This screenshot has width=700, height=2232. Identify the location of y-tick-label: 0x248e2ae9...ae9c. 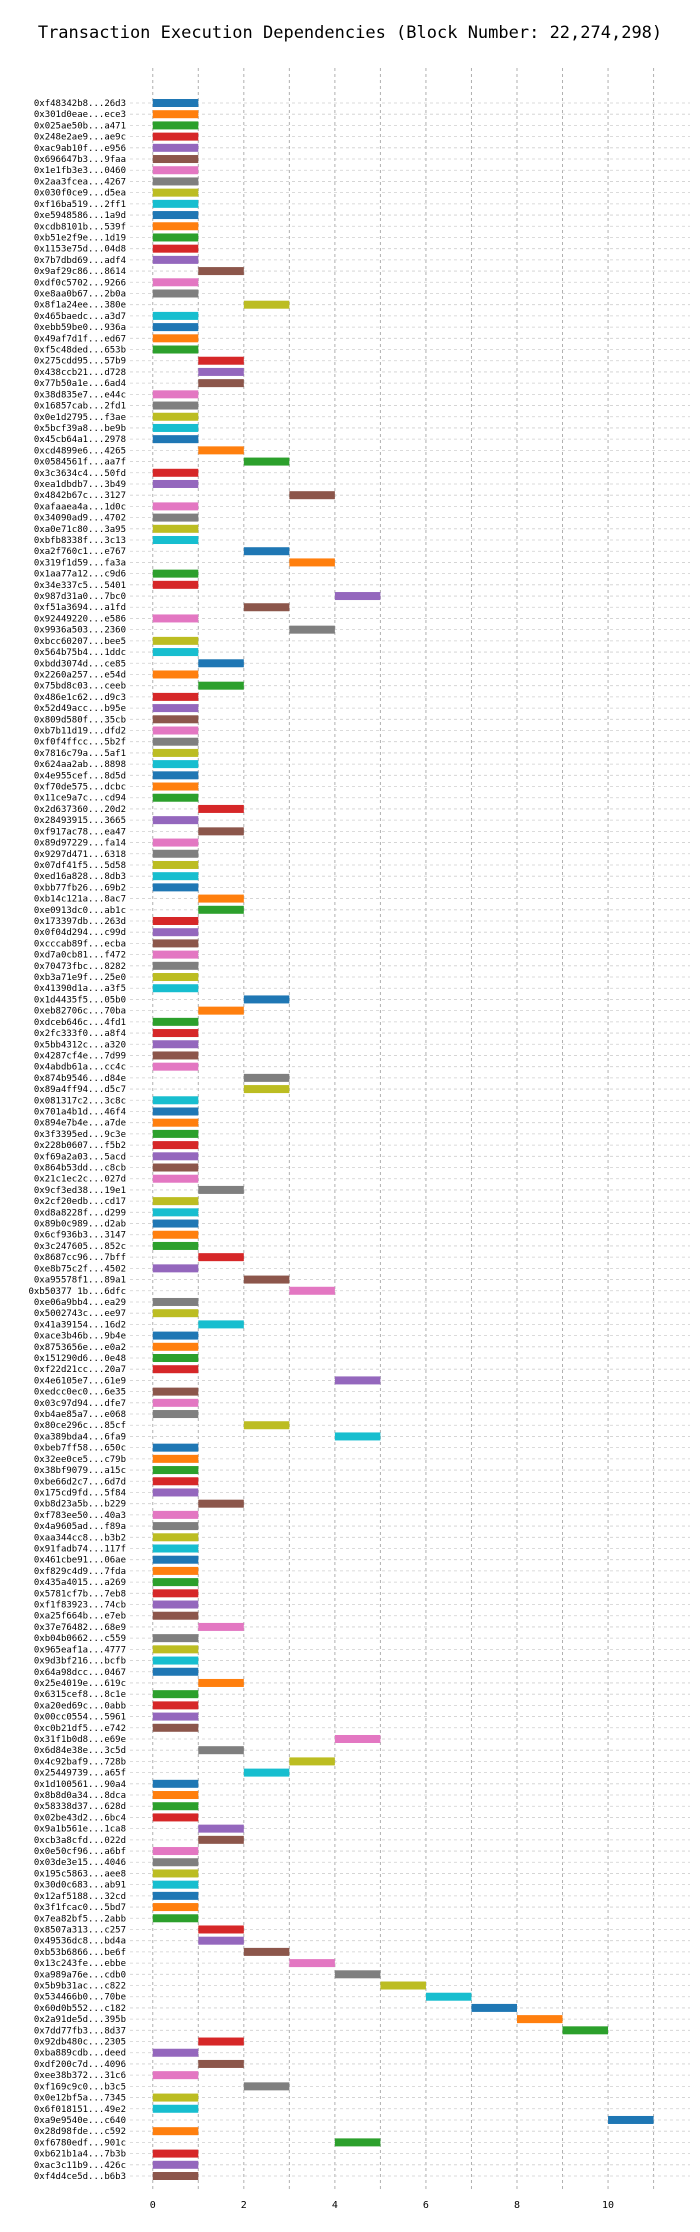
(80, 138).